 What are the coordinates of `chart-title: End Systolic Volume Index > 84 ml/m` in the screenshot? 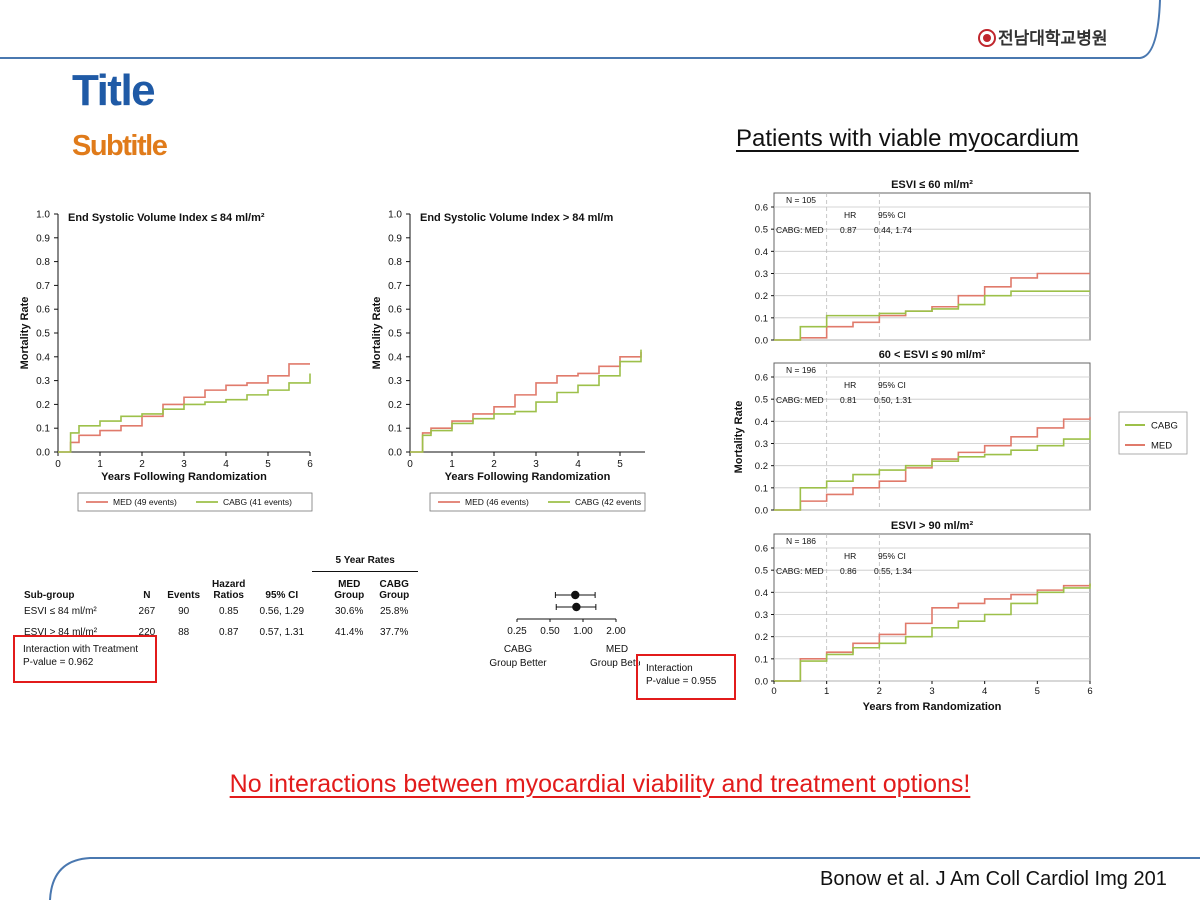 It's located at (516, 218).